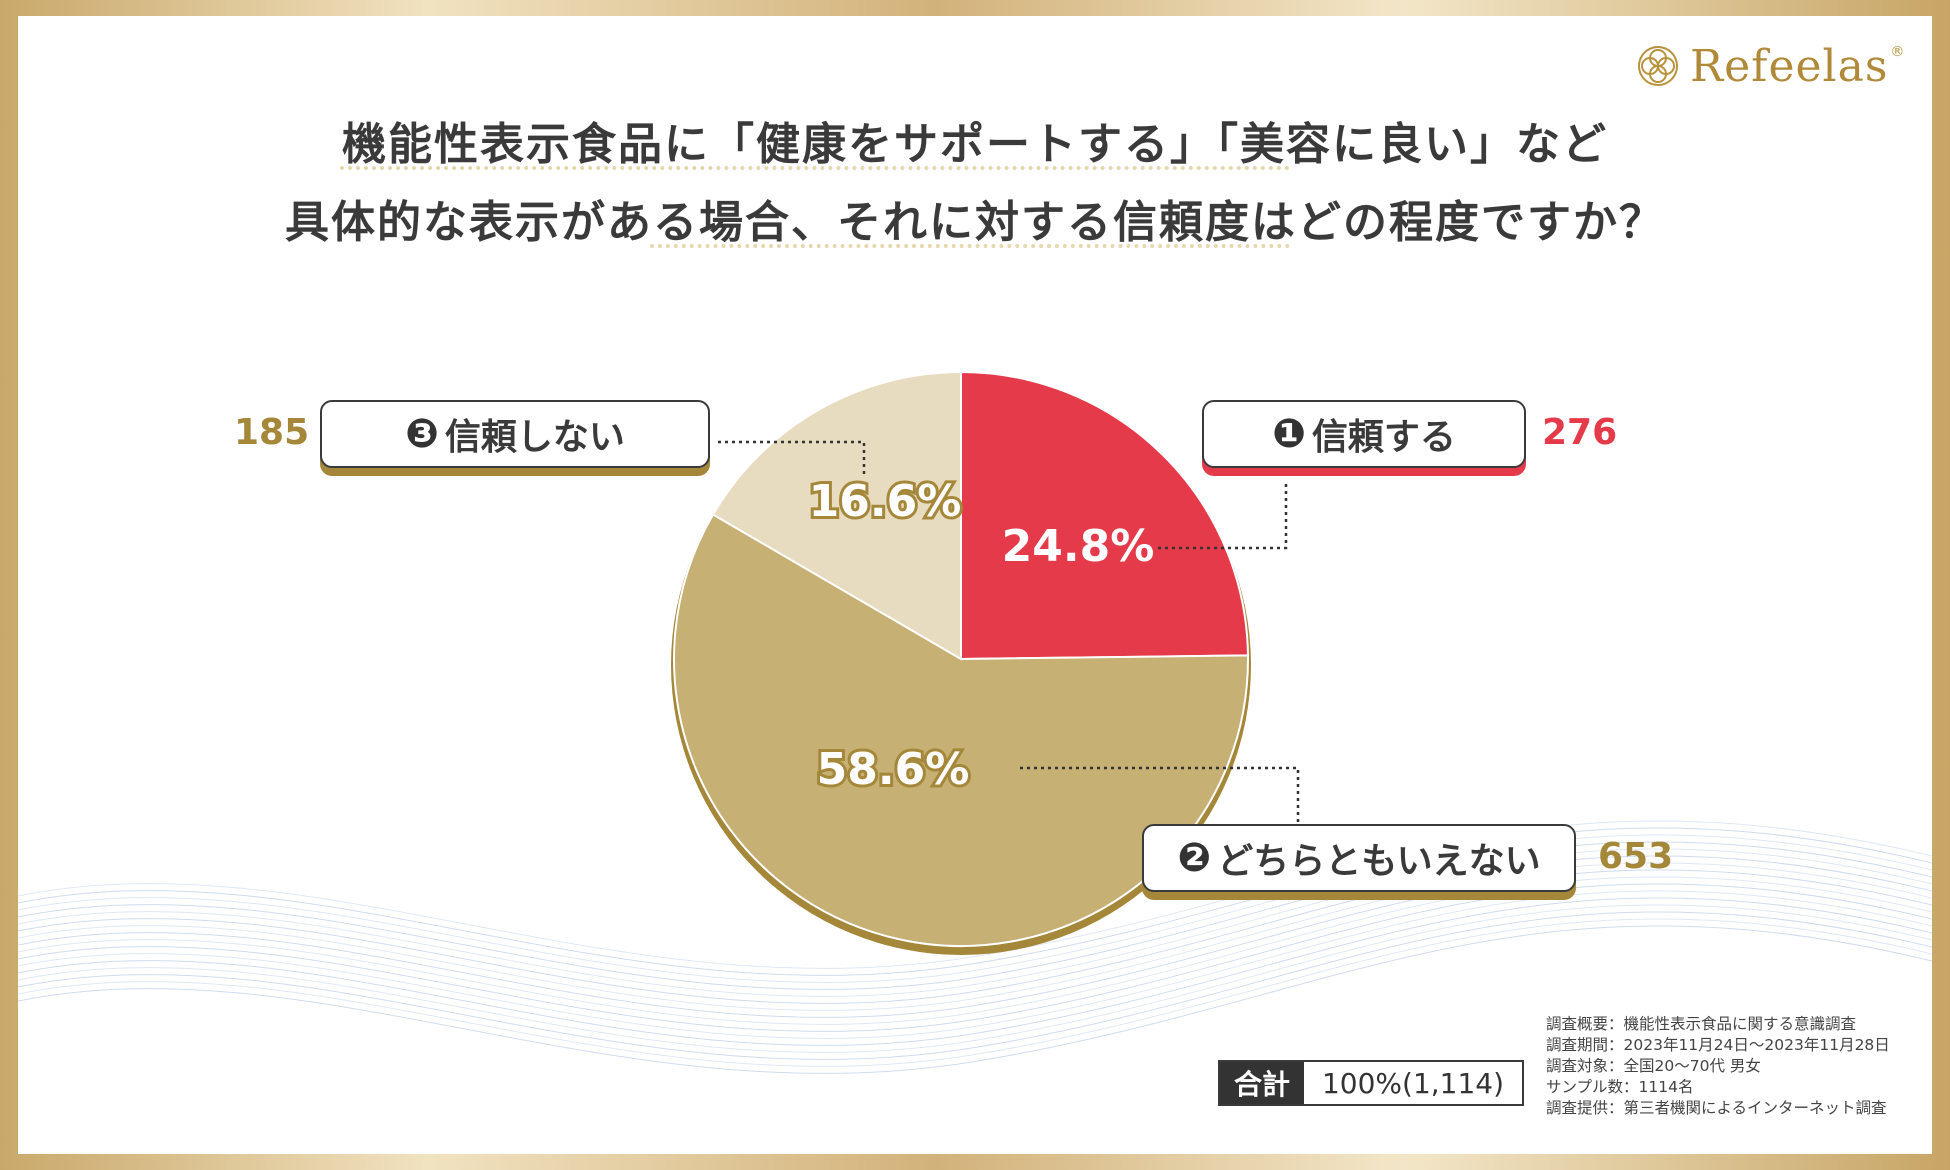 The width and height of the screenshot is (1950, 1170). I want to click on percent-label-3: 16.6%, so click(885, 501).